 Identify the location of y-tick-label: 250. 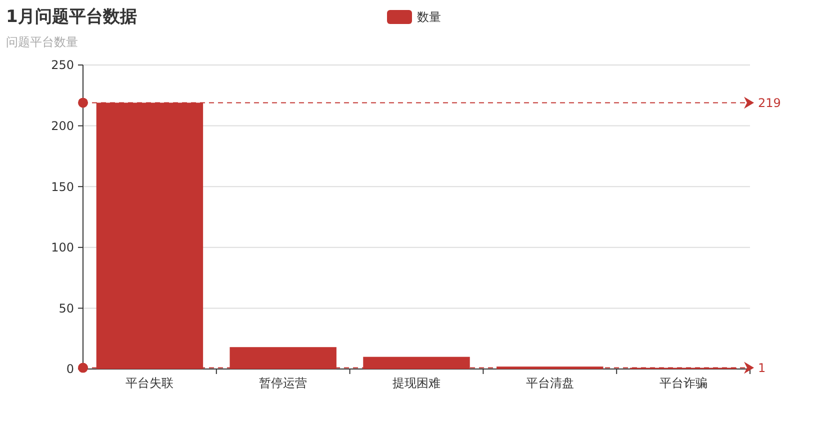
(62, 65).